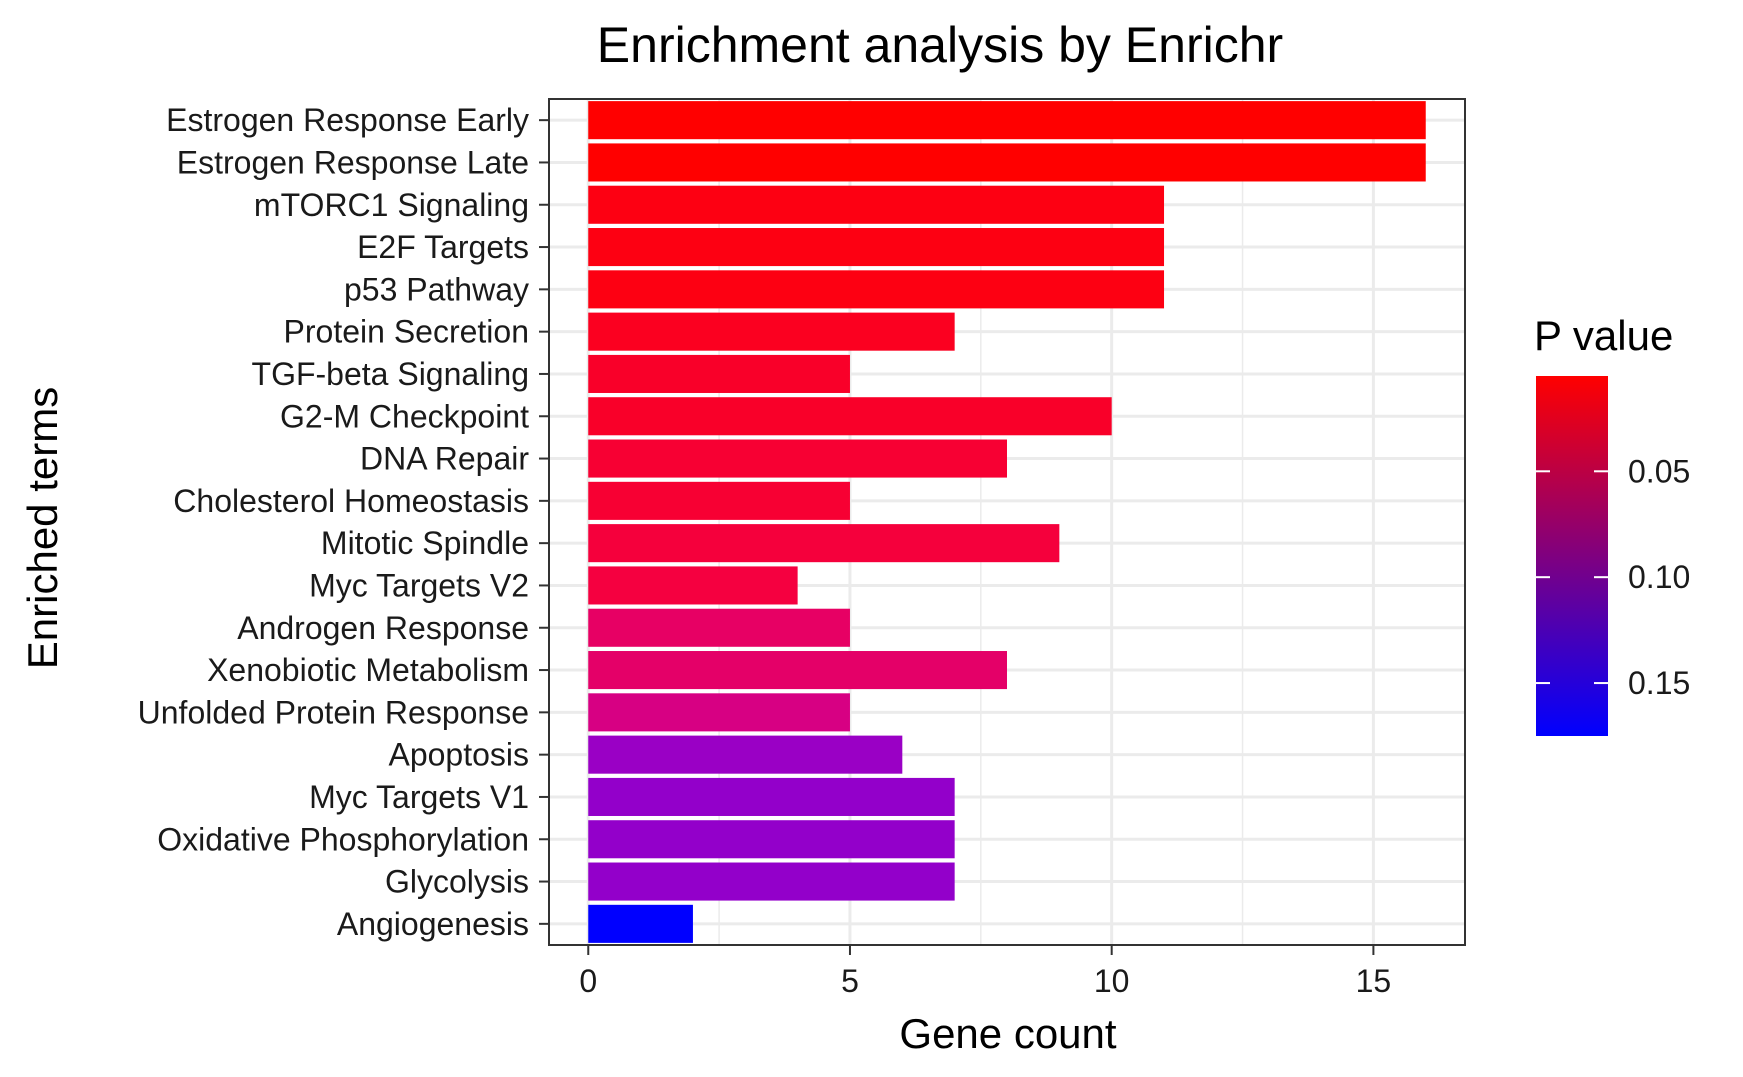  I want to click on y-tick-label: DNA Repair, so click(444, 459).